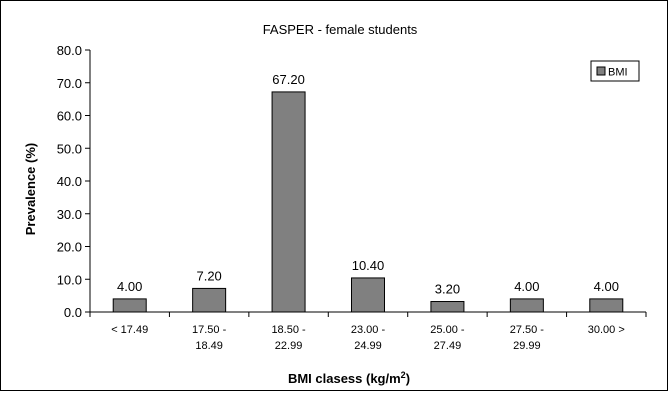 The height and width of the screenshot is (396, 668). Describe the element at coordinates (527, 330) in the screenshot. I see `x-tick-label: 27.50 -` at that location.